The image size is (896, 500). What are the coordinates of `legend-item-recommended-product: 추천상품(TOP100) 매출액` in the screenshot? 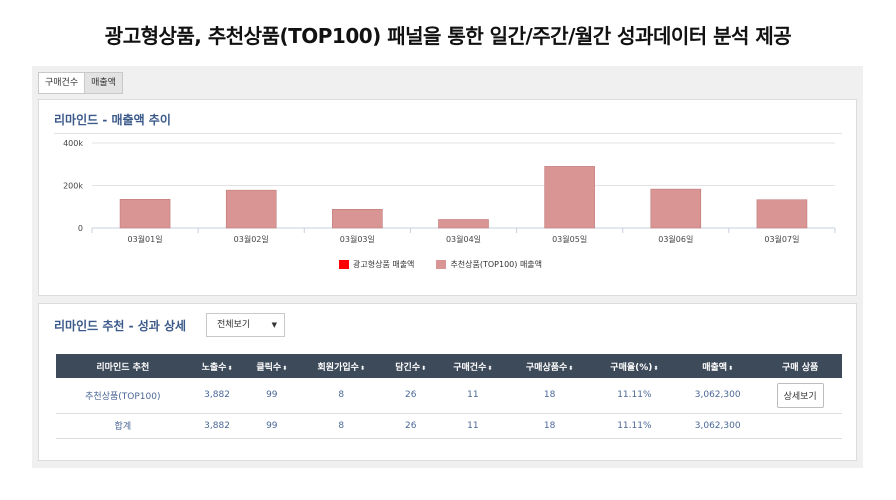 It's located at (489, 264).